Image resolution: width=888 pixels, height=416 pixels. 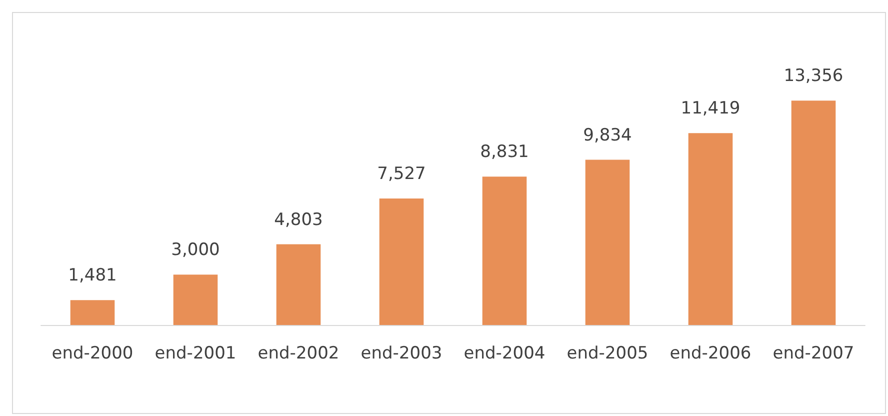 What do you see at coordinates (505, 354) in the screenshot?
I see `x-tick-label: end-2004` at bounding box center [505, 354].